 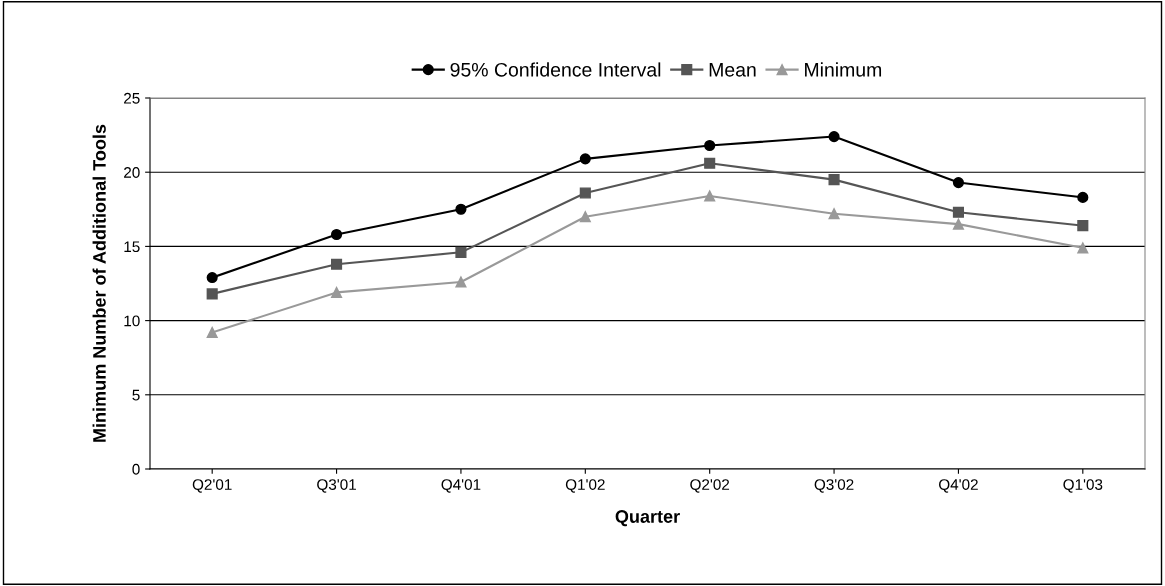 What do you see at coordinates (136, 469) in the screenshot?
I see `y-tick-label: 0` at bounding box center [136, 469].